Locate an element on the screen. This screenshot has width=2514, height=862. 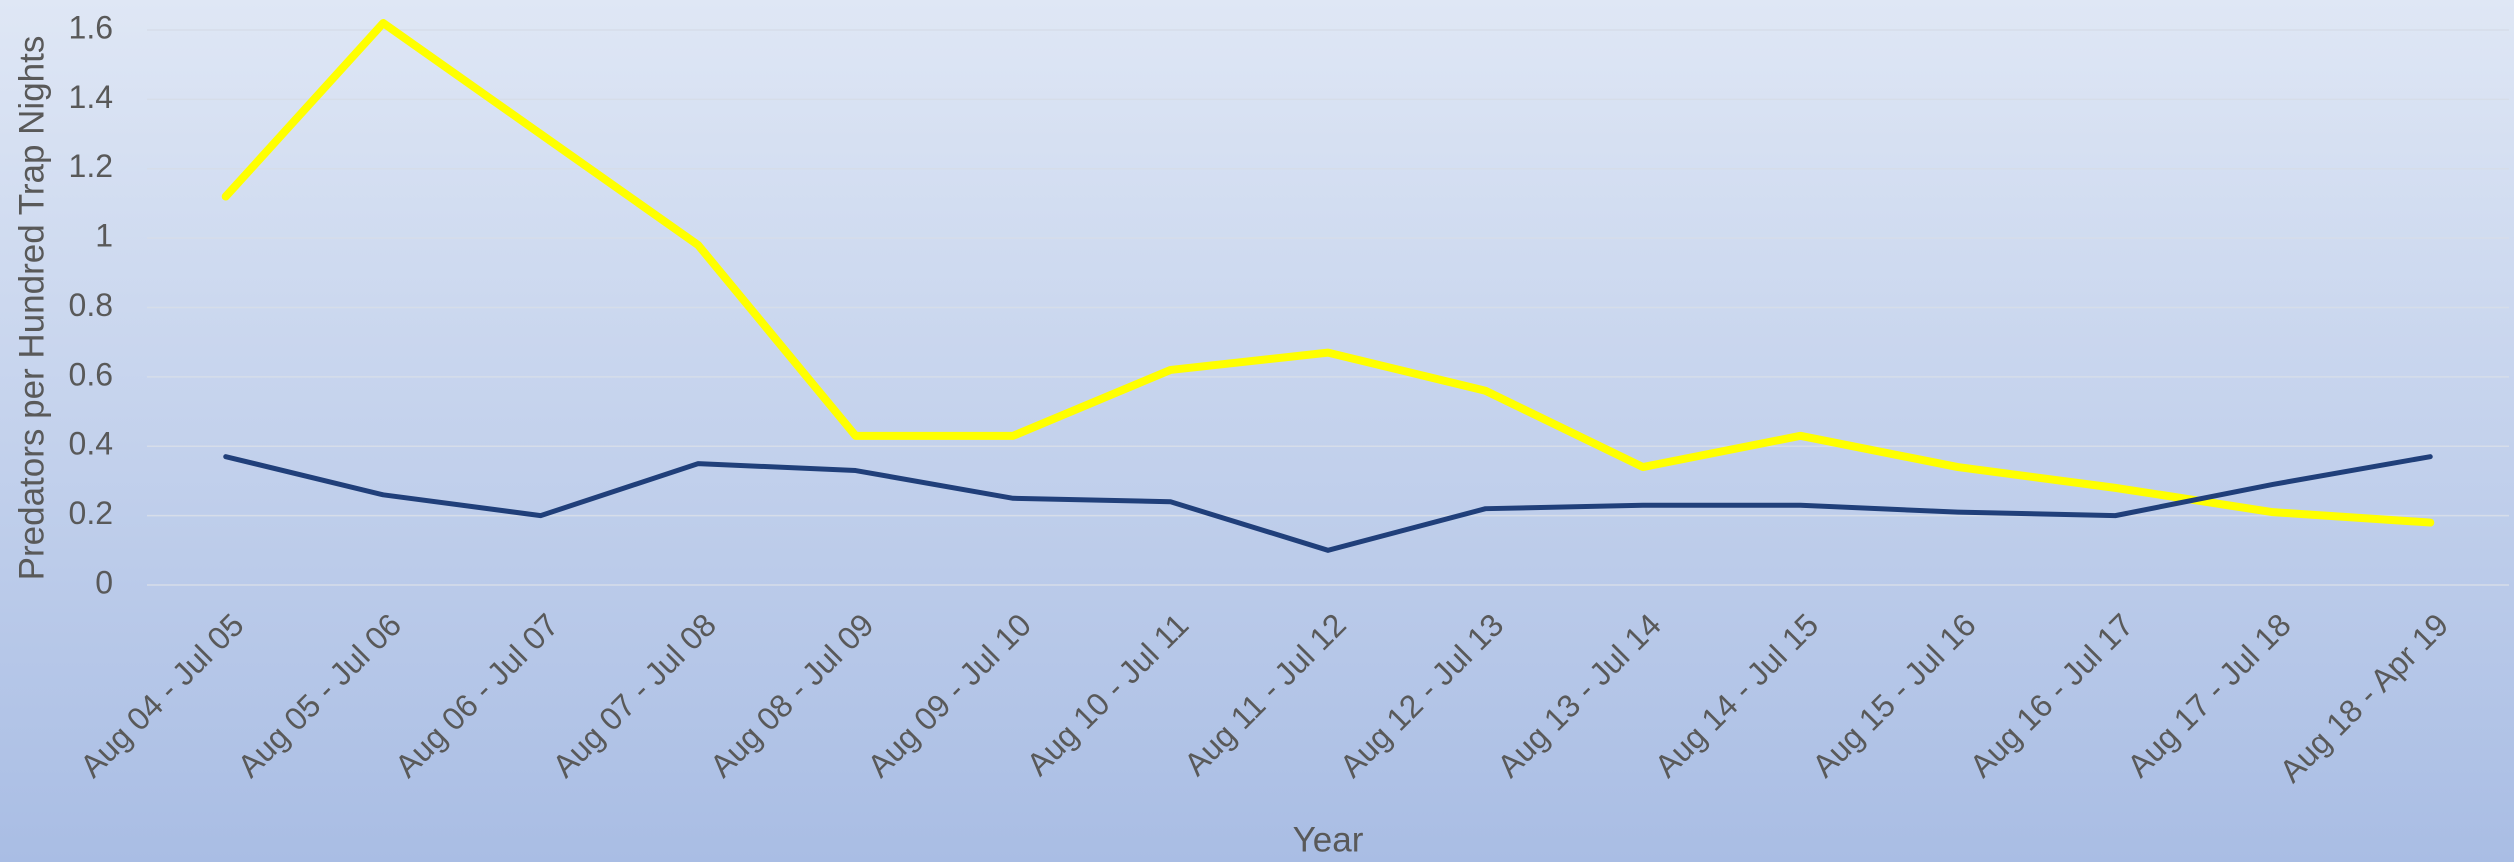
x-tick-label: Aug 17 - Jul 18 is located at coordinates (2209, 695).